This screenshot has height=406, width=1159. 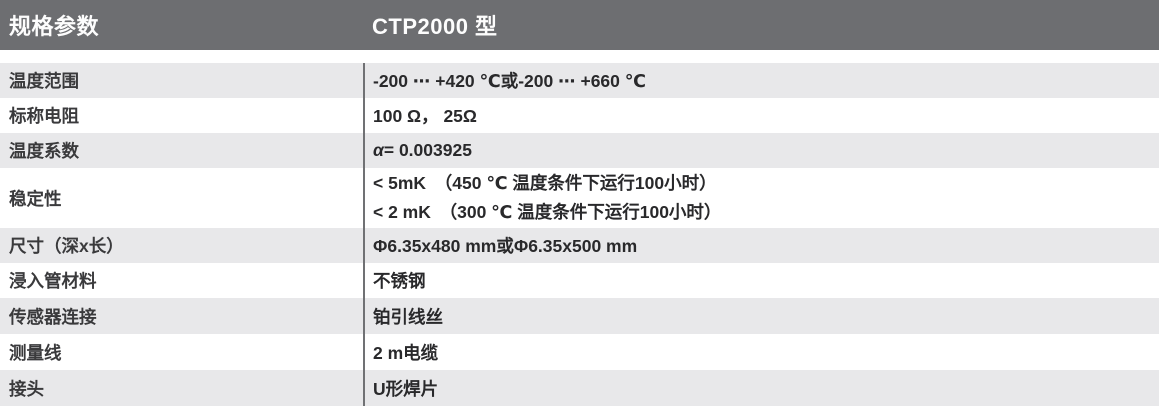 What do you see at coordinates (579, 316) in the screenshot?
I see `table-row: 传感器连接 铂引线丝` at bounding box center [579, 316].